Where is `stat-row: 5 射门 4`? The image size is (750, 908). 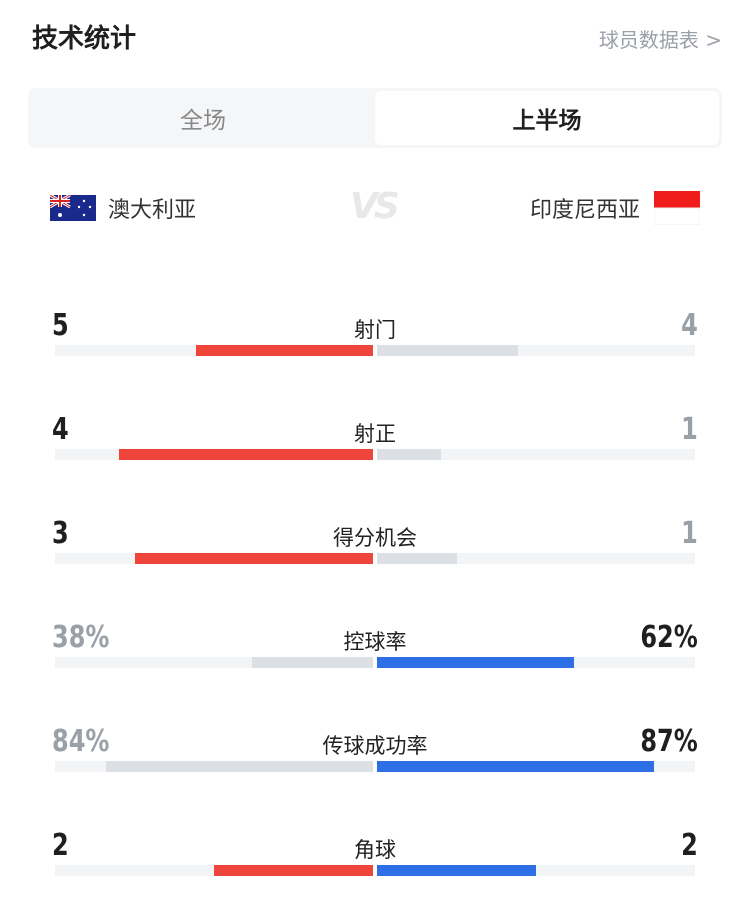
stat-row: 5 射门 4 is located at coordinates (375, 348).